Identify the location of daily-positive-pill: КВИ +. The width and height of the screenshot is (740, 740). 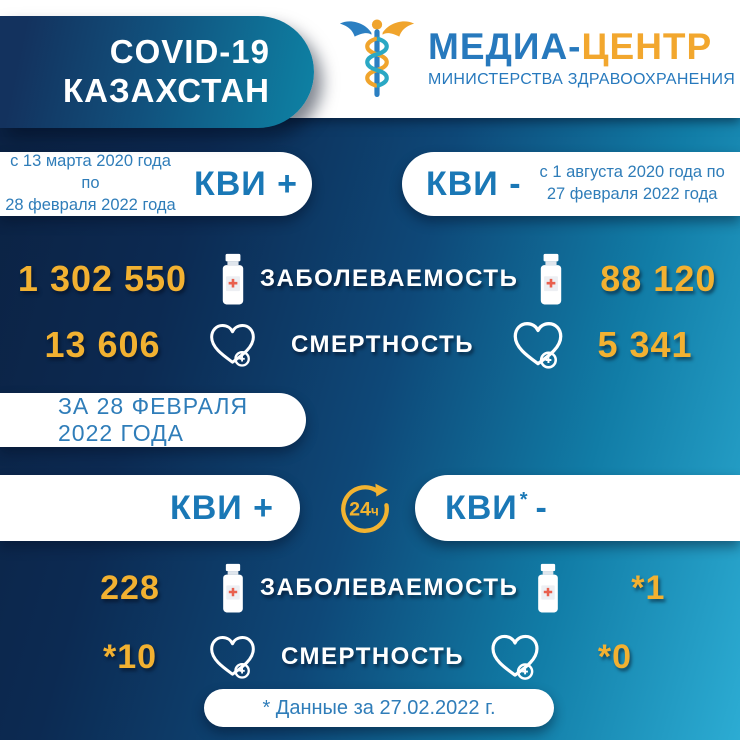
(150, 508).